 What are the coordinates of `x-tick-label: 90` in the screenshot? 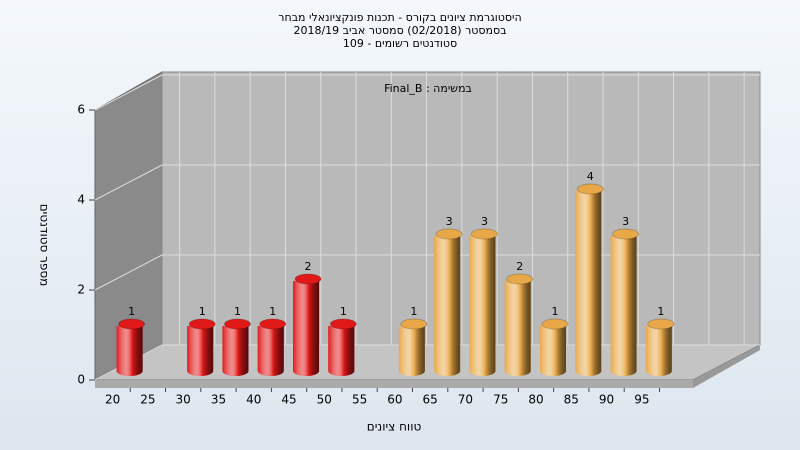 It's located at (606, 400).